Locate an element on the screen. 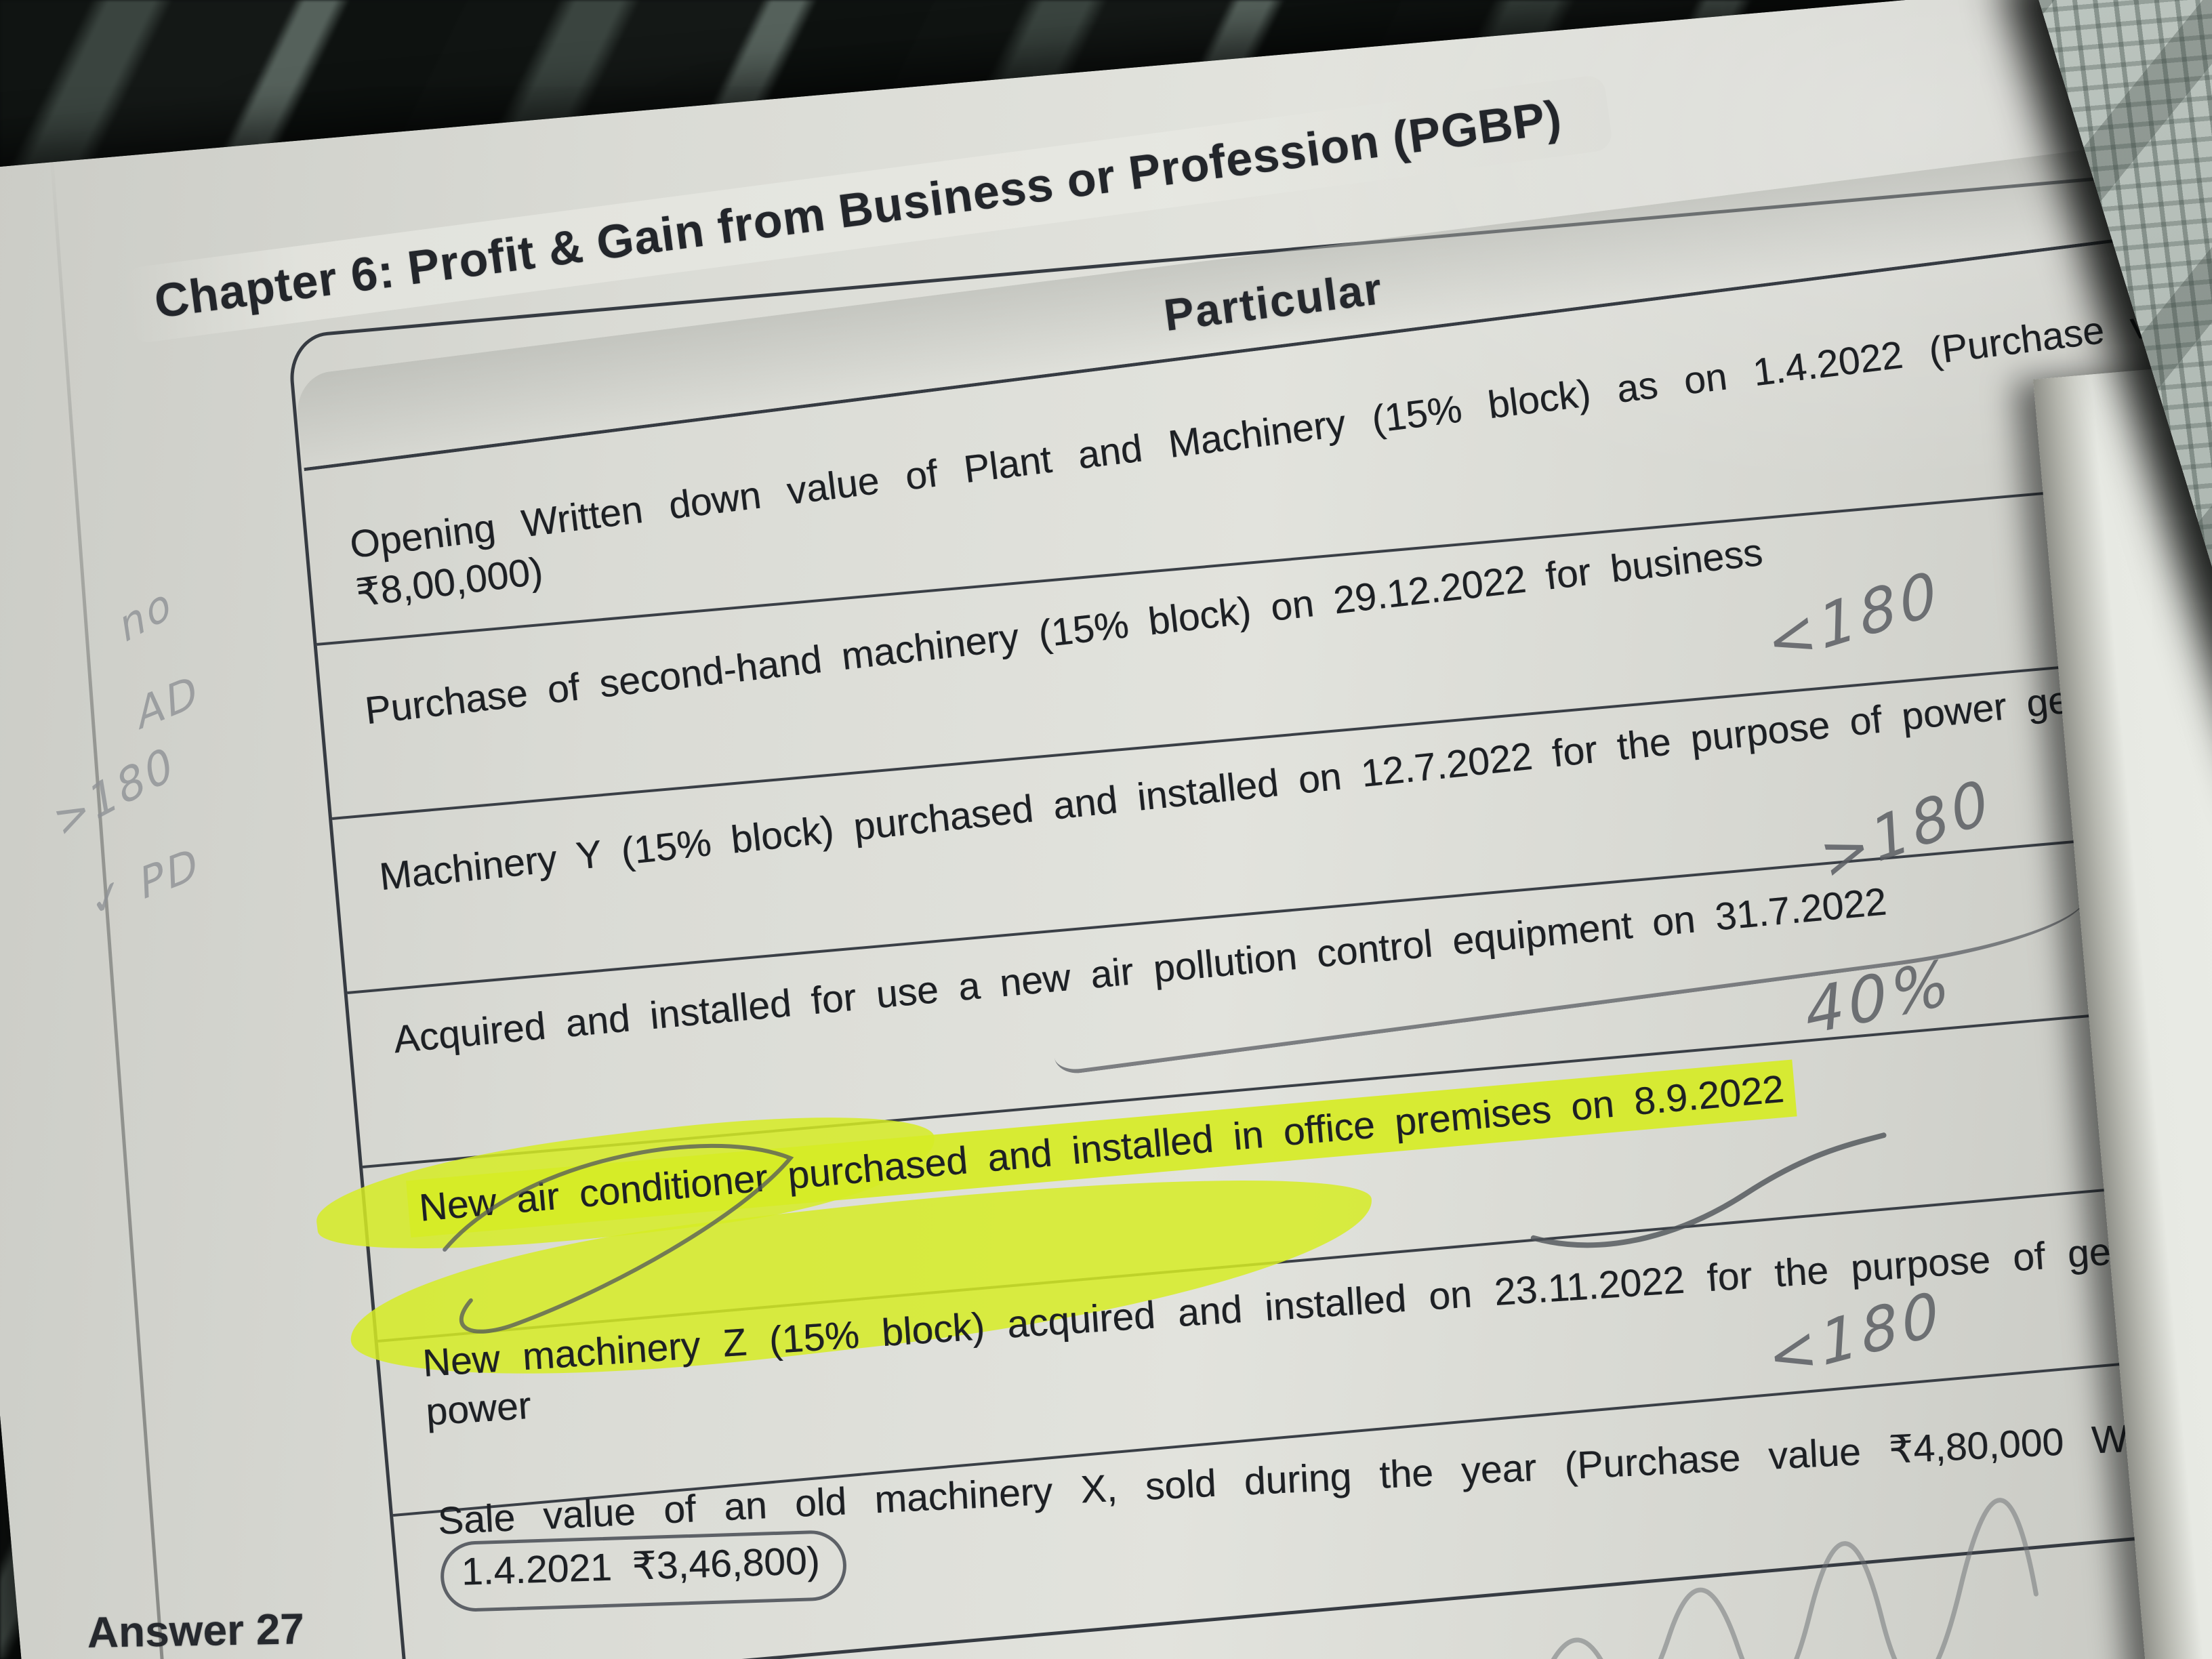  margin-note: AD is located at coordinates (168, 702).